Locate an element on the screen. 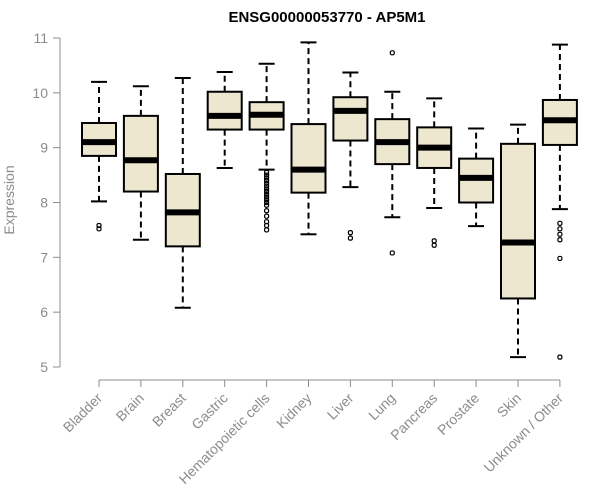 The height and width of the screenshot is (500, 600). y-tick-label: 7 is located at coordinates (44, 257).